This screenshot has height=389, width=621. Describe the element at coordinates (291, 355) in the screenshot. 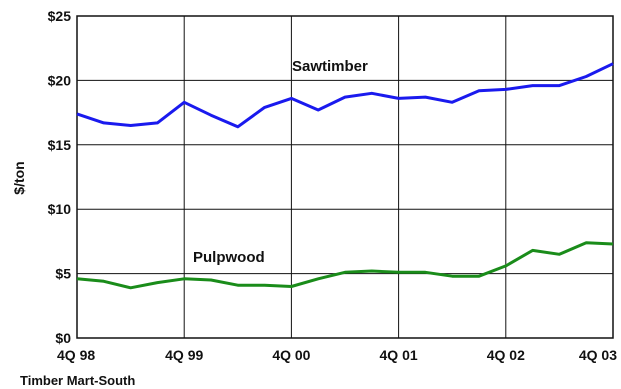

I see `x-tick-label: 4Q 00` at that location.